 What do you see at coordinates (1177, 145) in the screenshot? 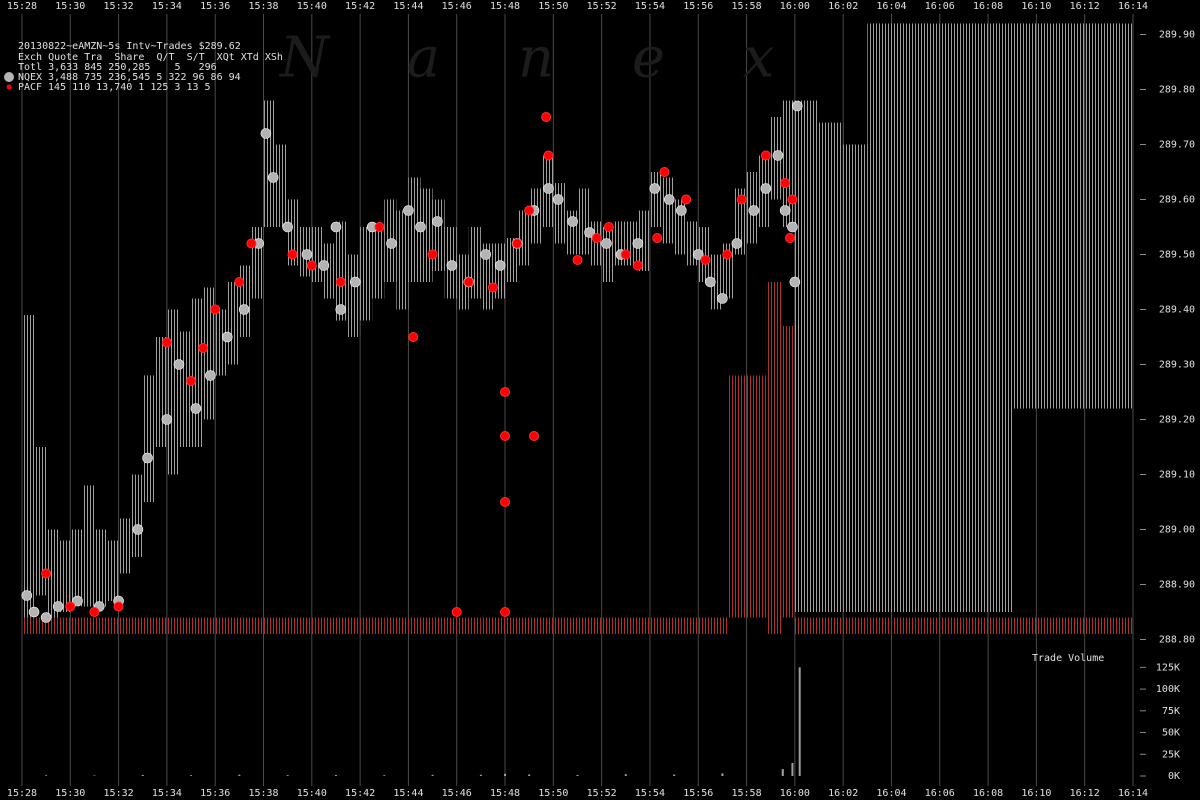
I see `y-tick-label: 289.70` at bounding box center [1177, 145].